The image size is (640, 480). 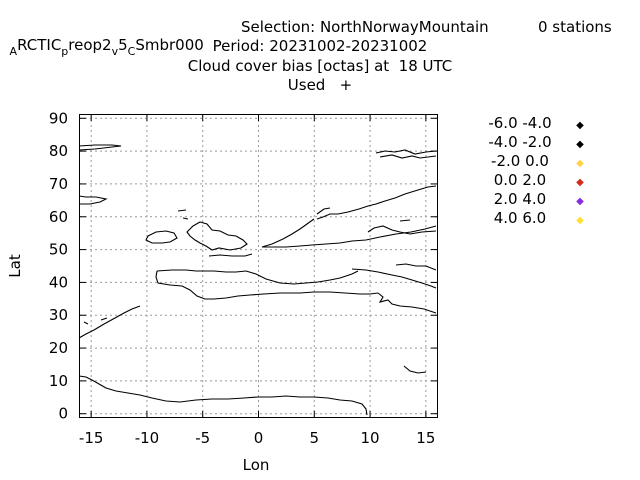 What do you see at coordinates (58, 348) in the screenshot?
I see `y-tick-label: 20` at bounding box center [58, 348].